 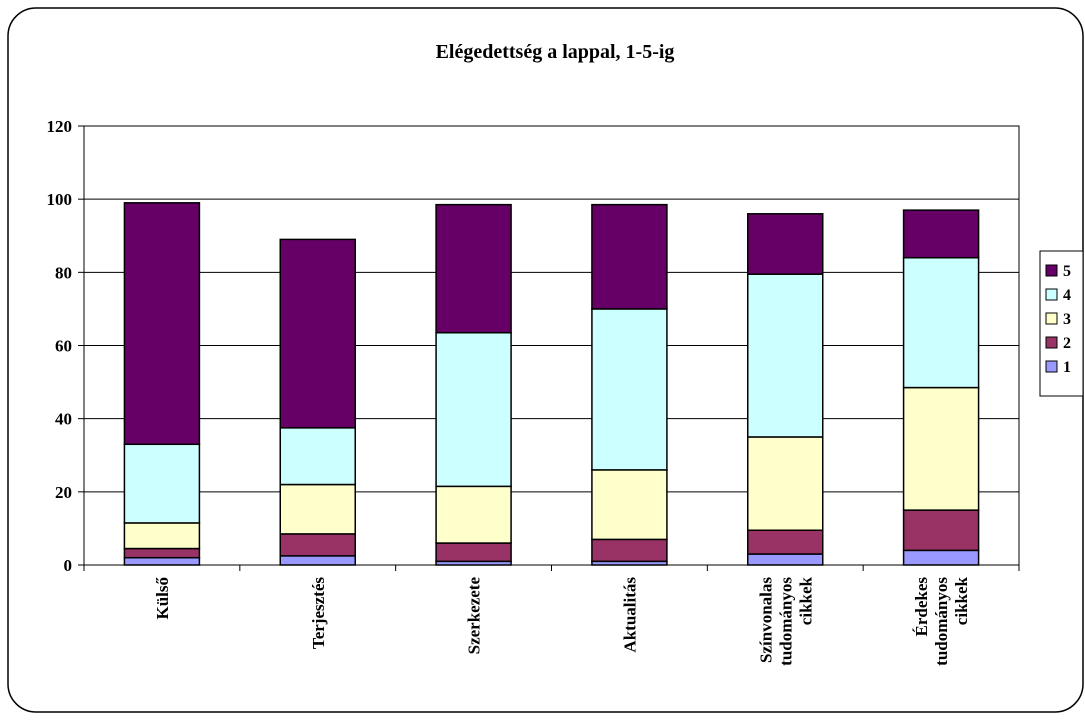 I want to click on chart-title: Elégedettség a lappal, 1-5-ig, so click(x=555, y=52).